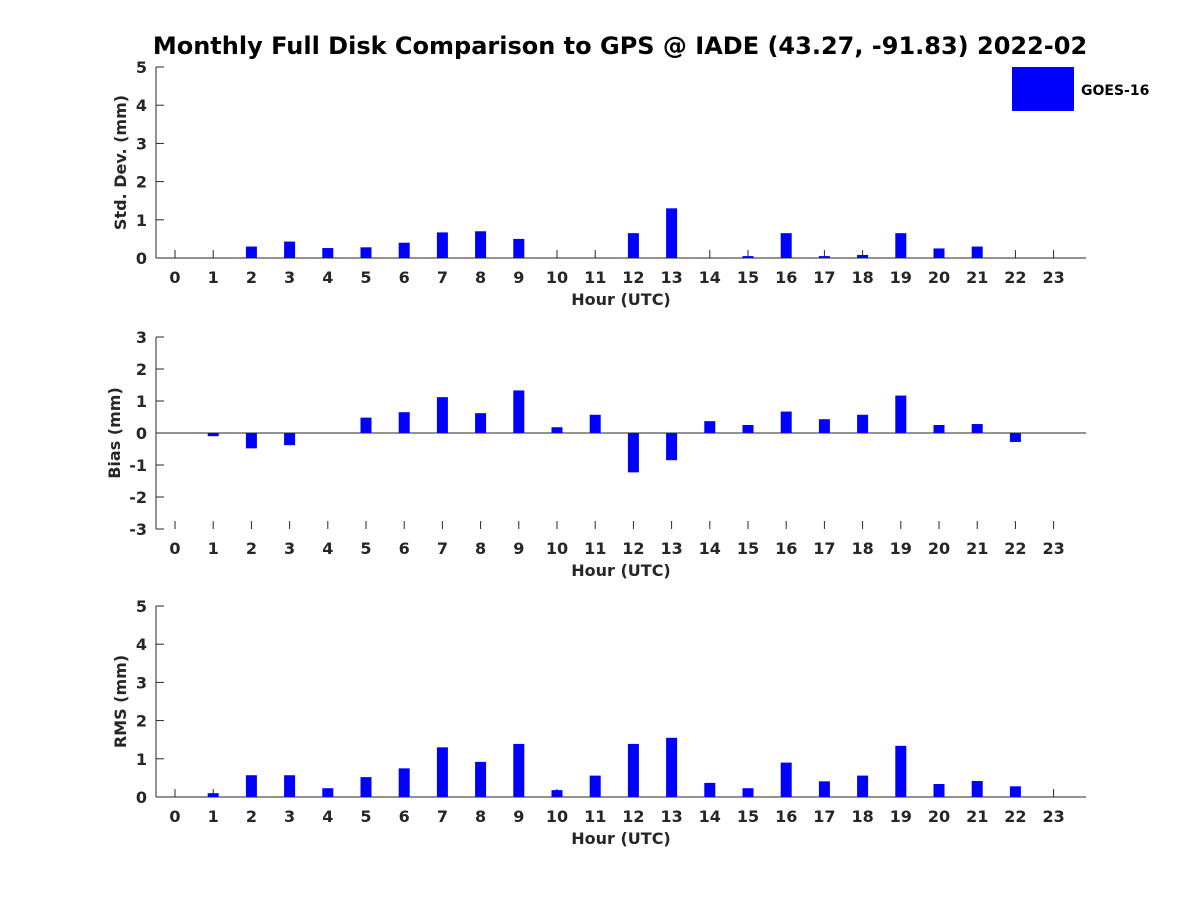 The width and height of the screenshot is (1200, 900). I want to click on legend-label: GOES-16, so click(1115, 91).